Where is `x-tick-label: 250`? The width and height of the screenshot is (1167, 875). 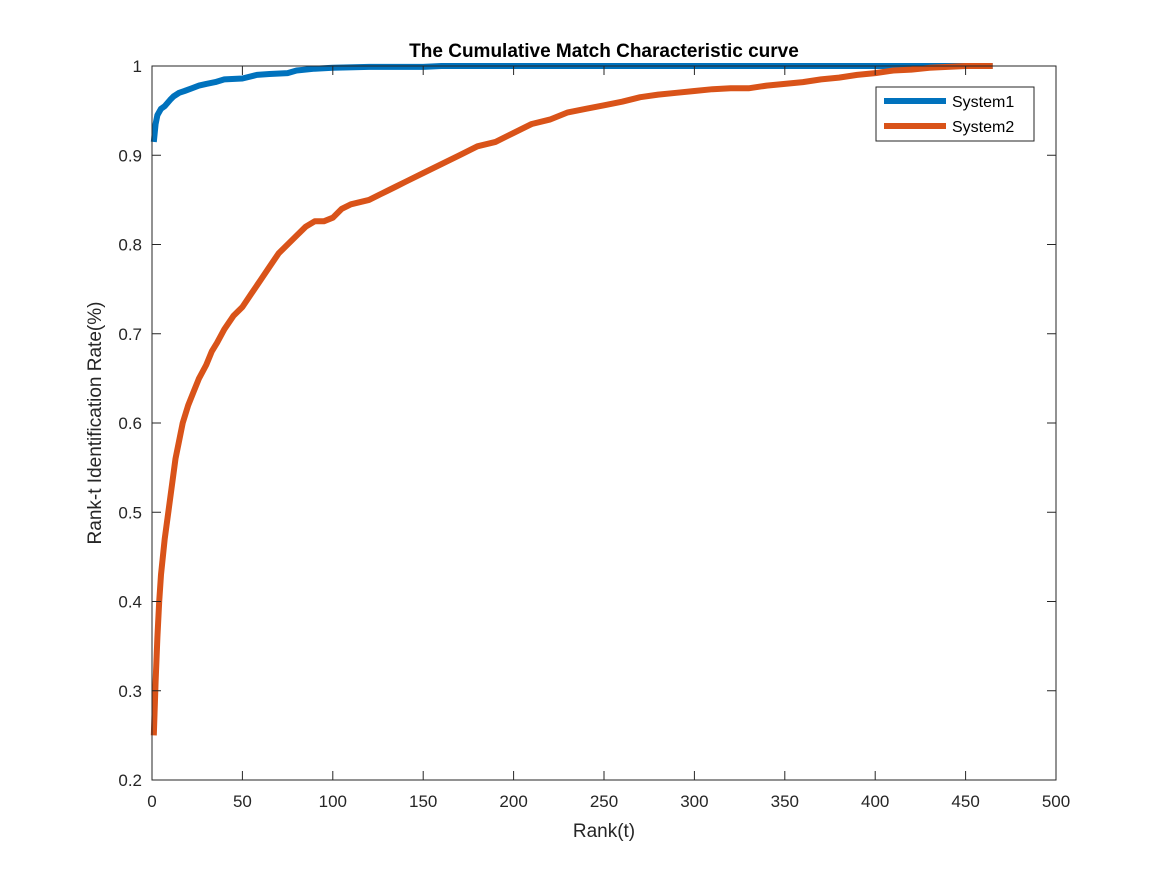
x-tick-label: 250 is located at coordinates (604, 801).